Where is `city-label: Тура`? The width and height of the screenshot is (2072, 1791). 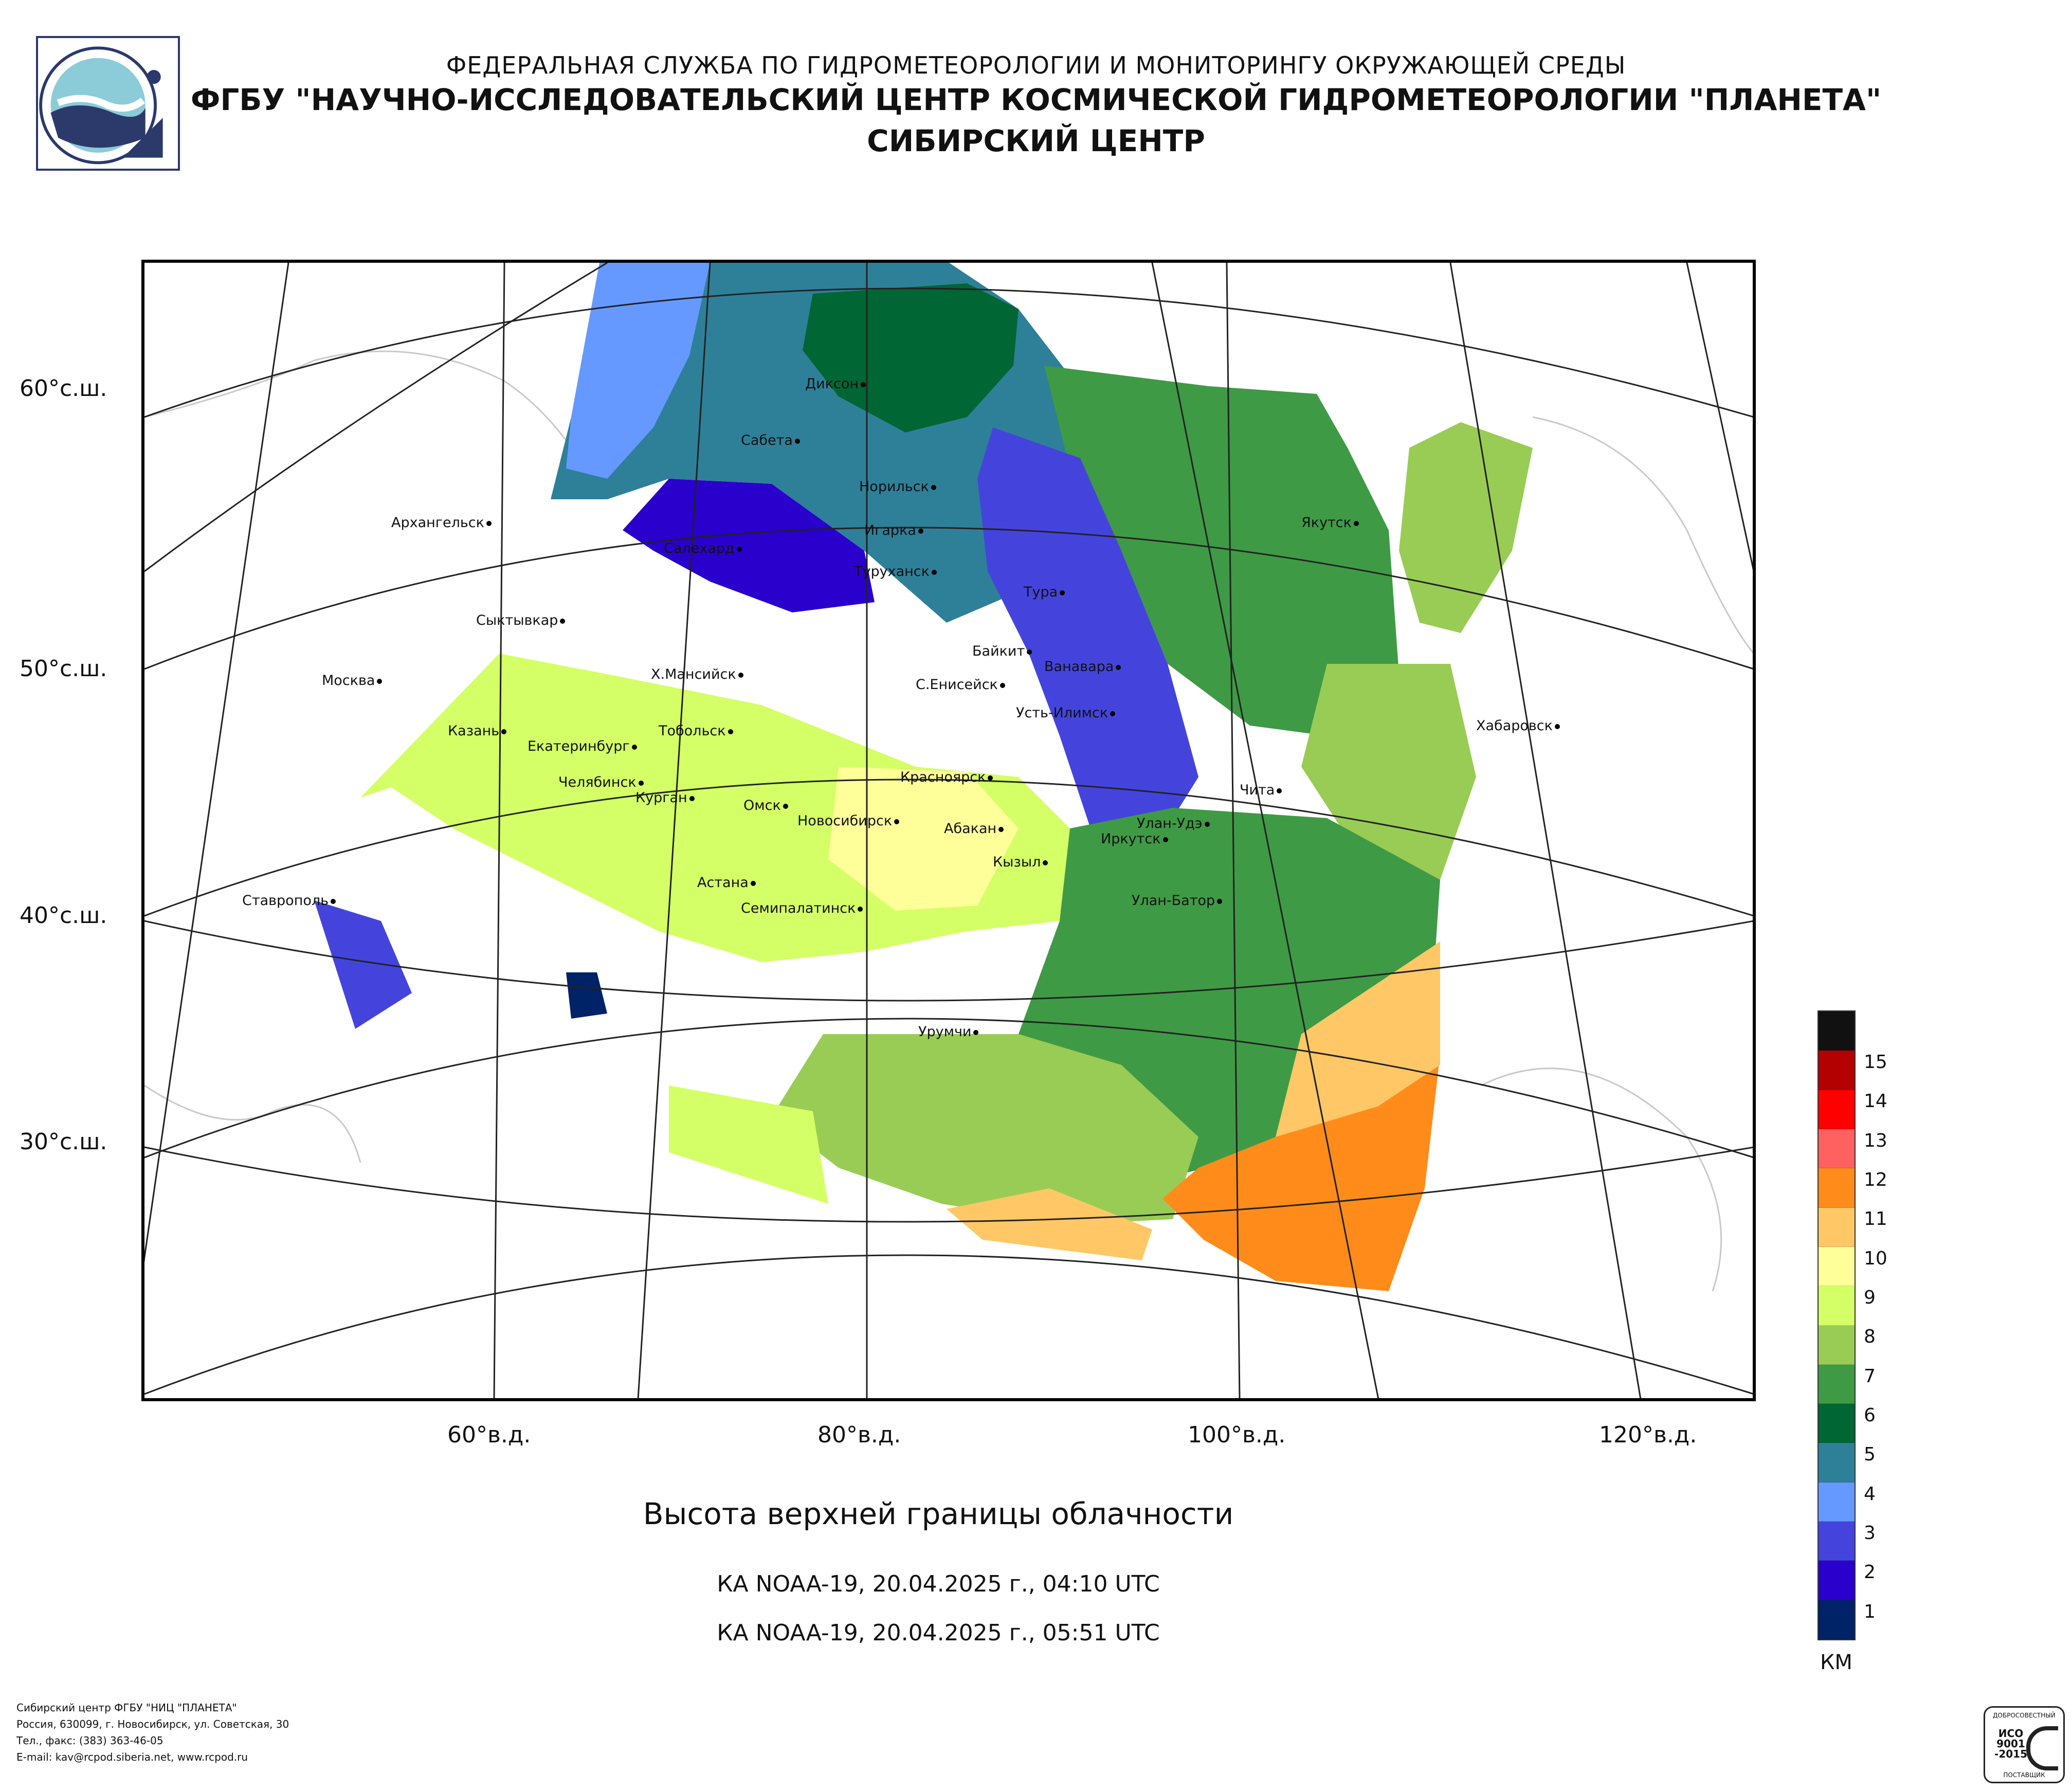
city-label: Тура is located at coordinates (1044, 592).